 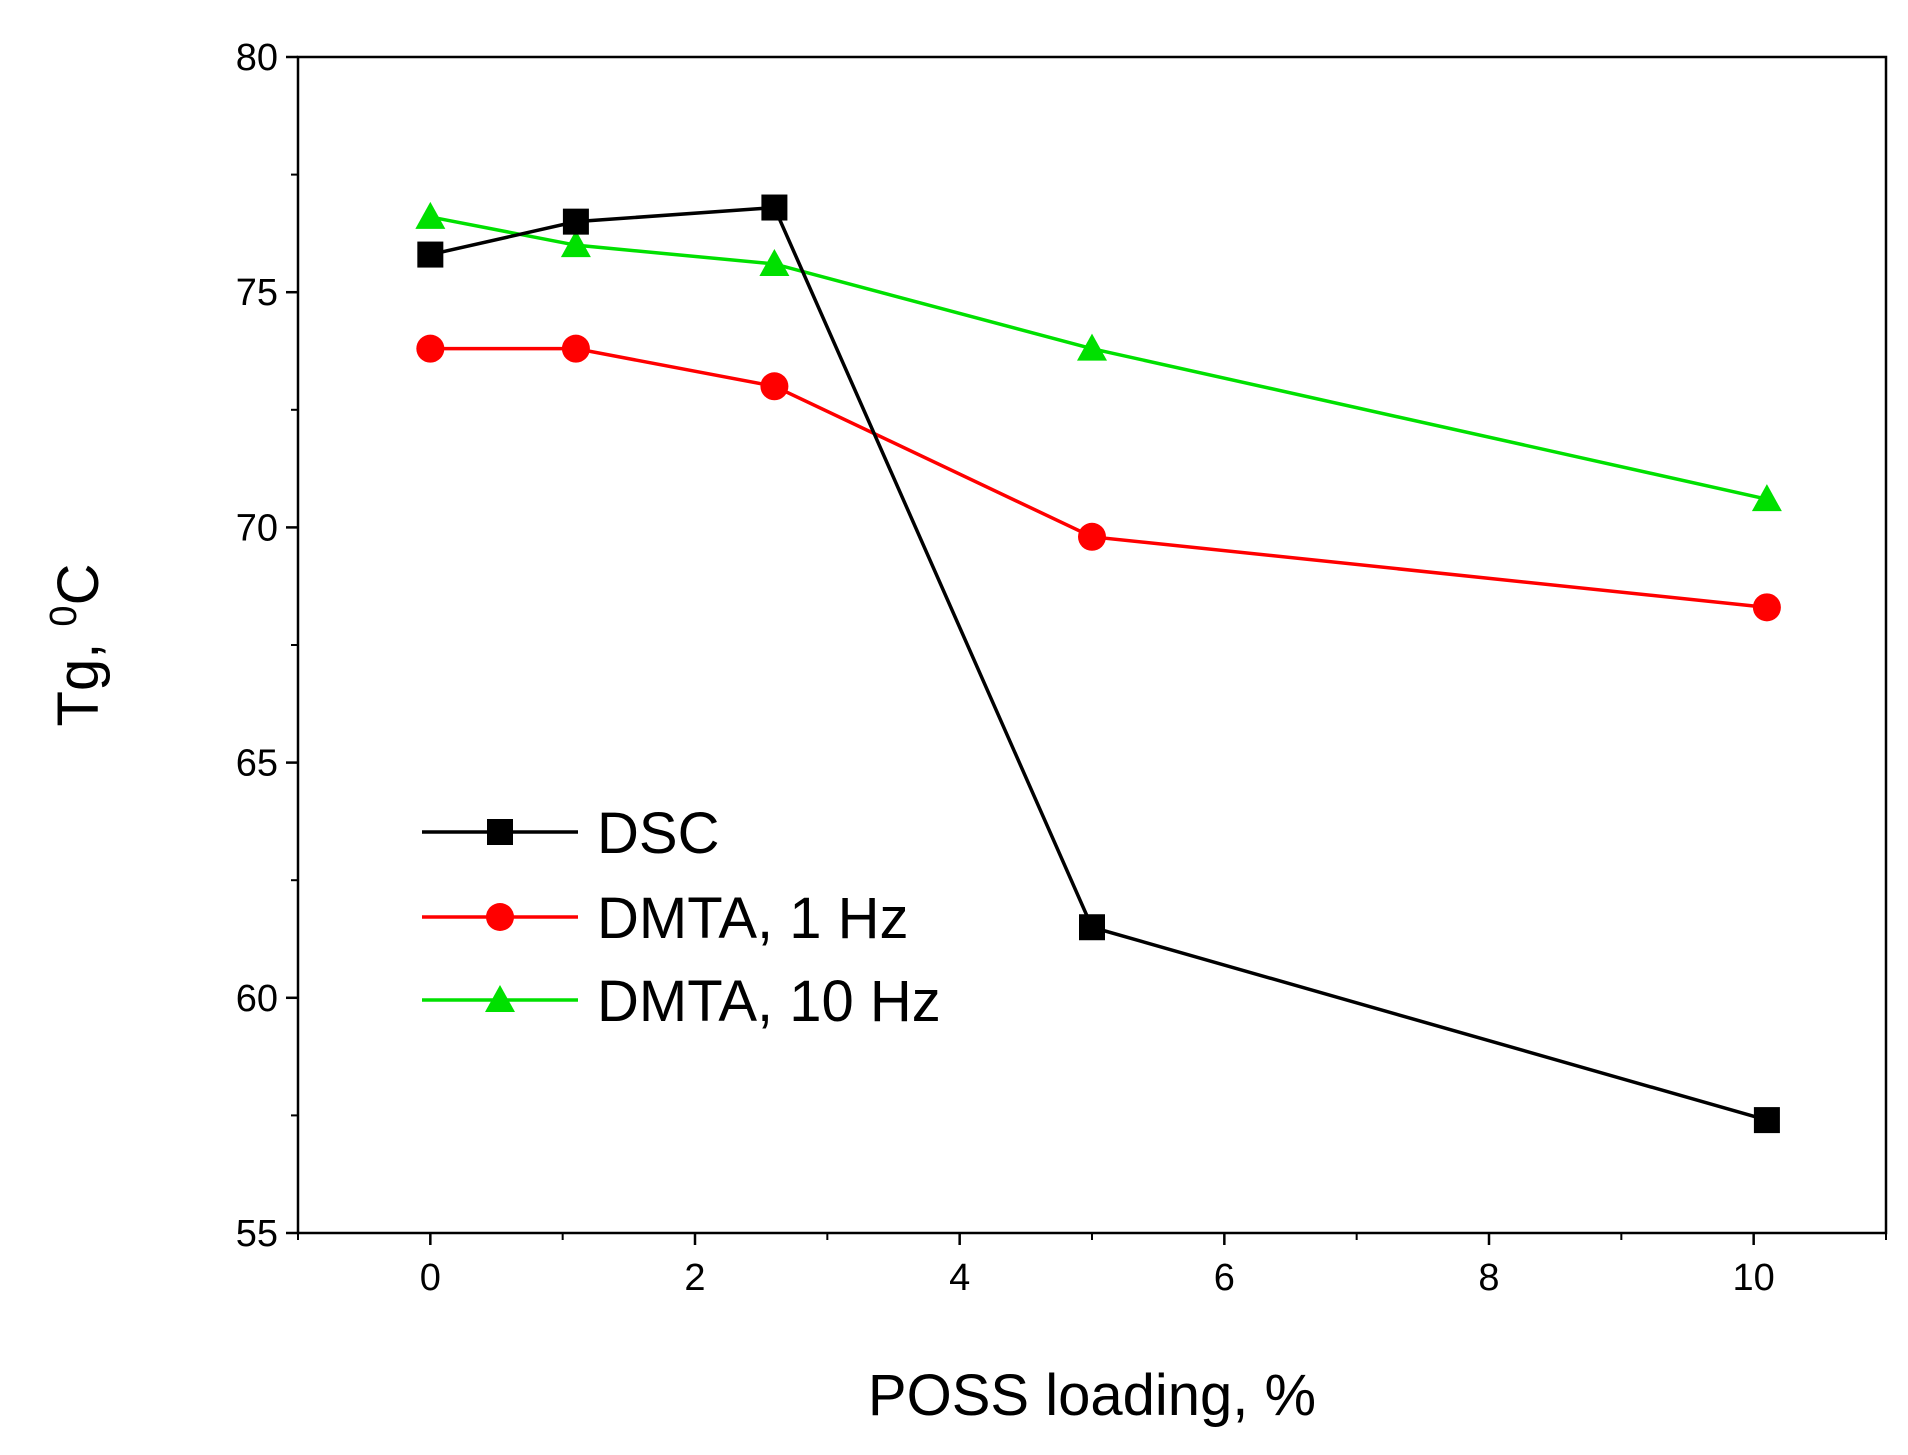 I want to click on legend: DSC DMTA, 1 Hz DMTA, 10 Hz, so click(x=681, y=917).